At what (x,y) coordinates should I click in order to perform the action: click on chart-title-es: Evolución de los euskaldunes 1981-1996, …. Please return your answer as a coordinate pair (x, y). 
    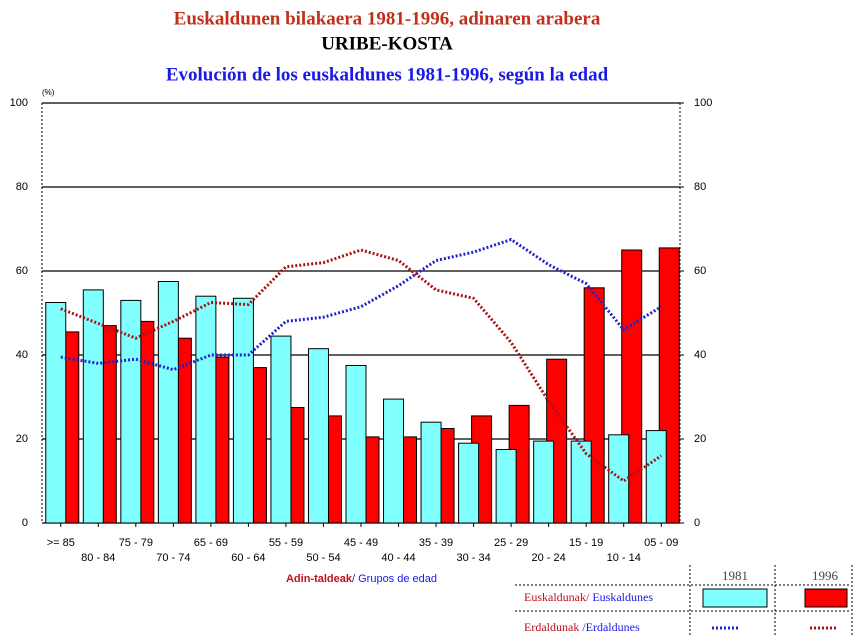
    Looking at the image, I should click on (387, 74).